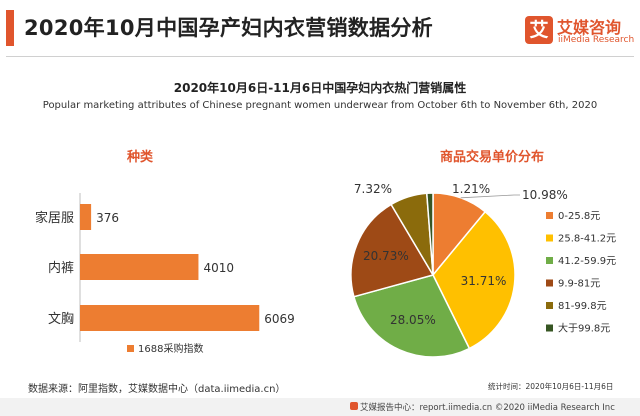 Image resolution: width=640 pixels, height=416 pixels. What do you see at coordinates (140, 157) in the screenshot?
I see `bar-chart-title: 种类` at bounding box center [140, 157].